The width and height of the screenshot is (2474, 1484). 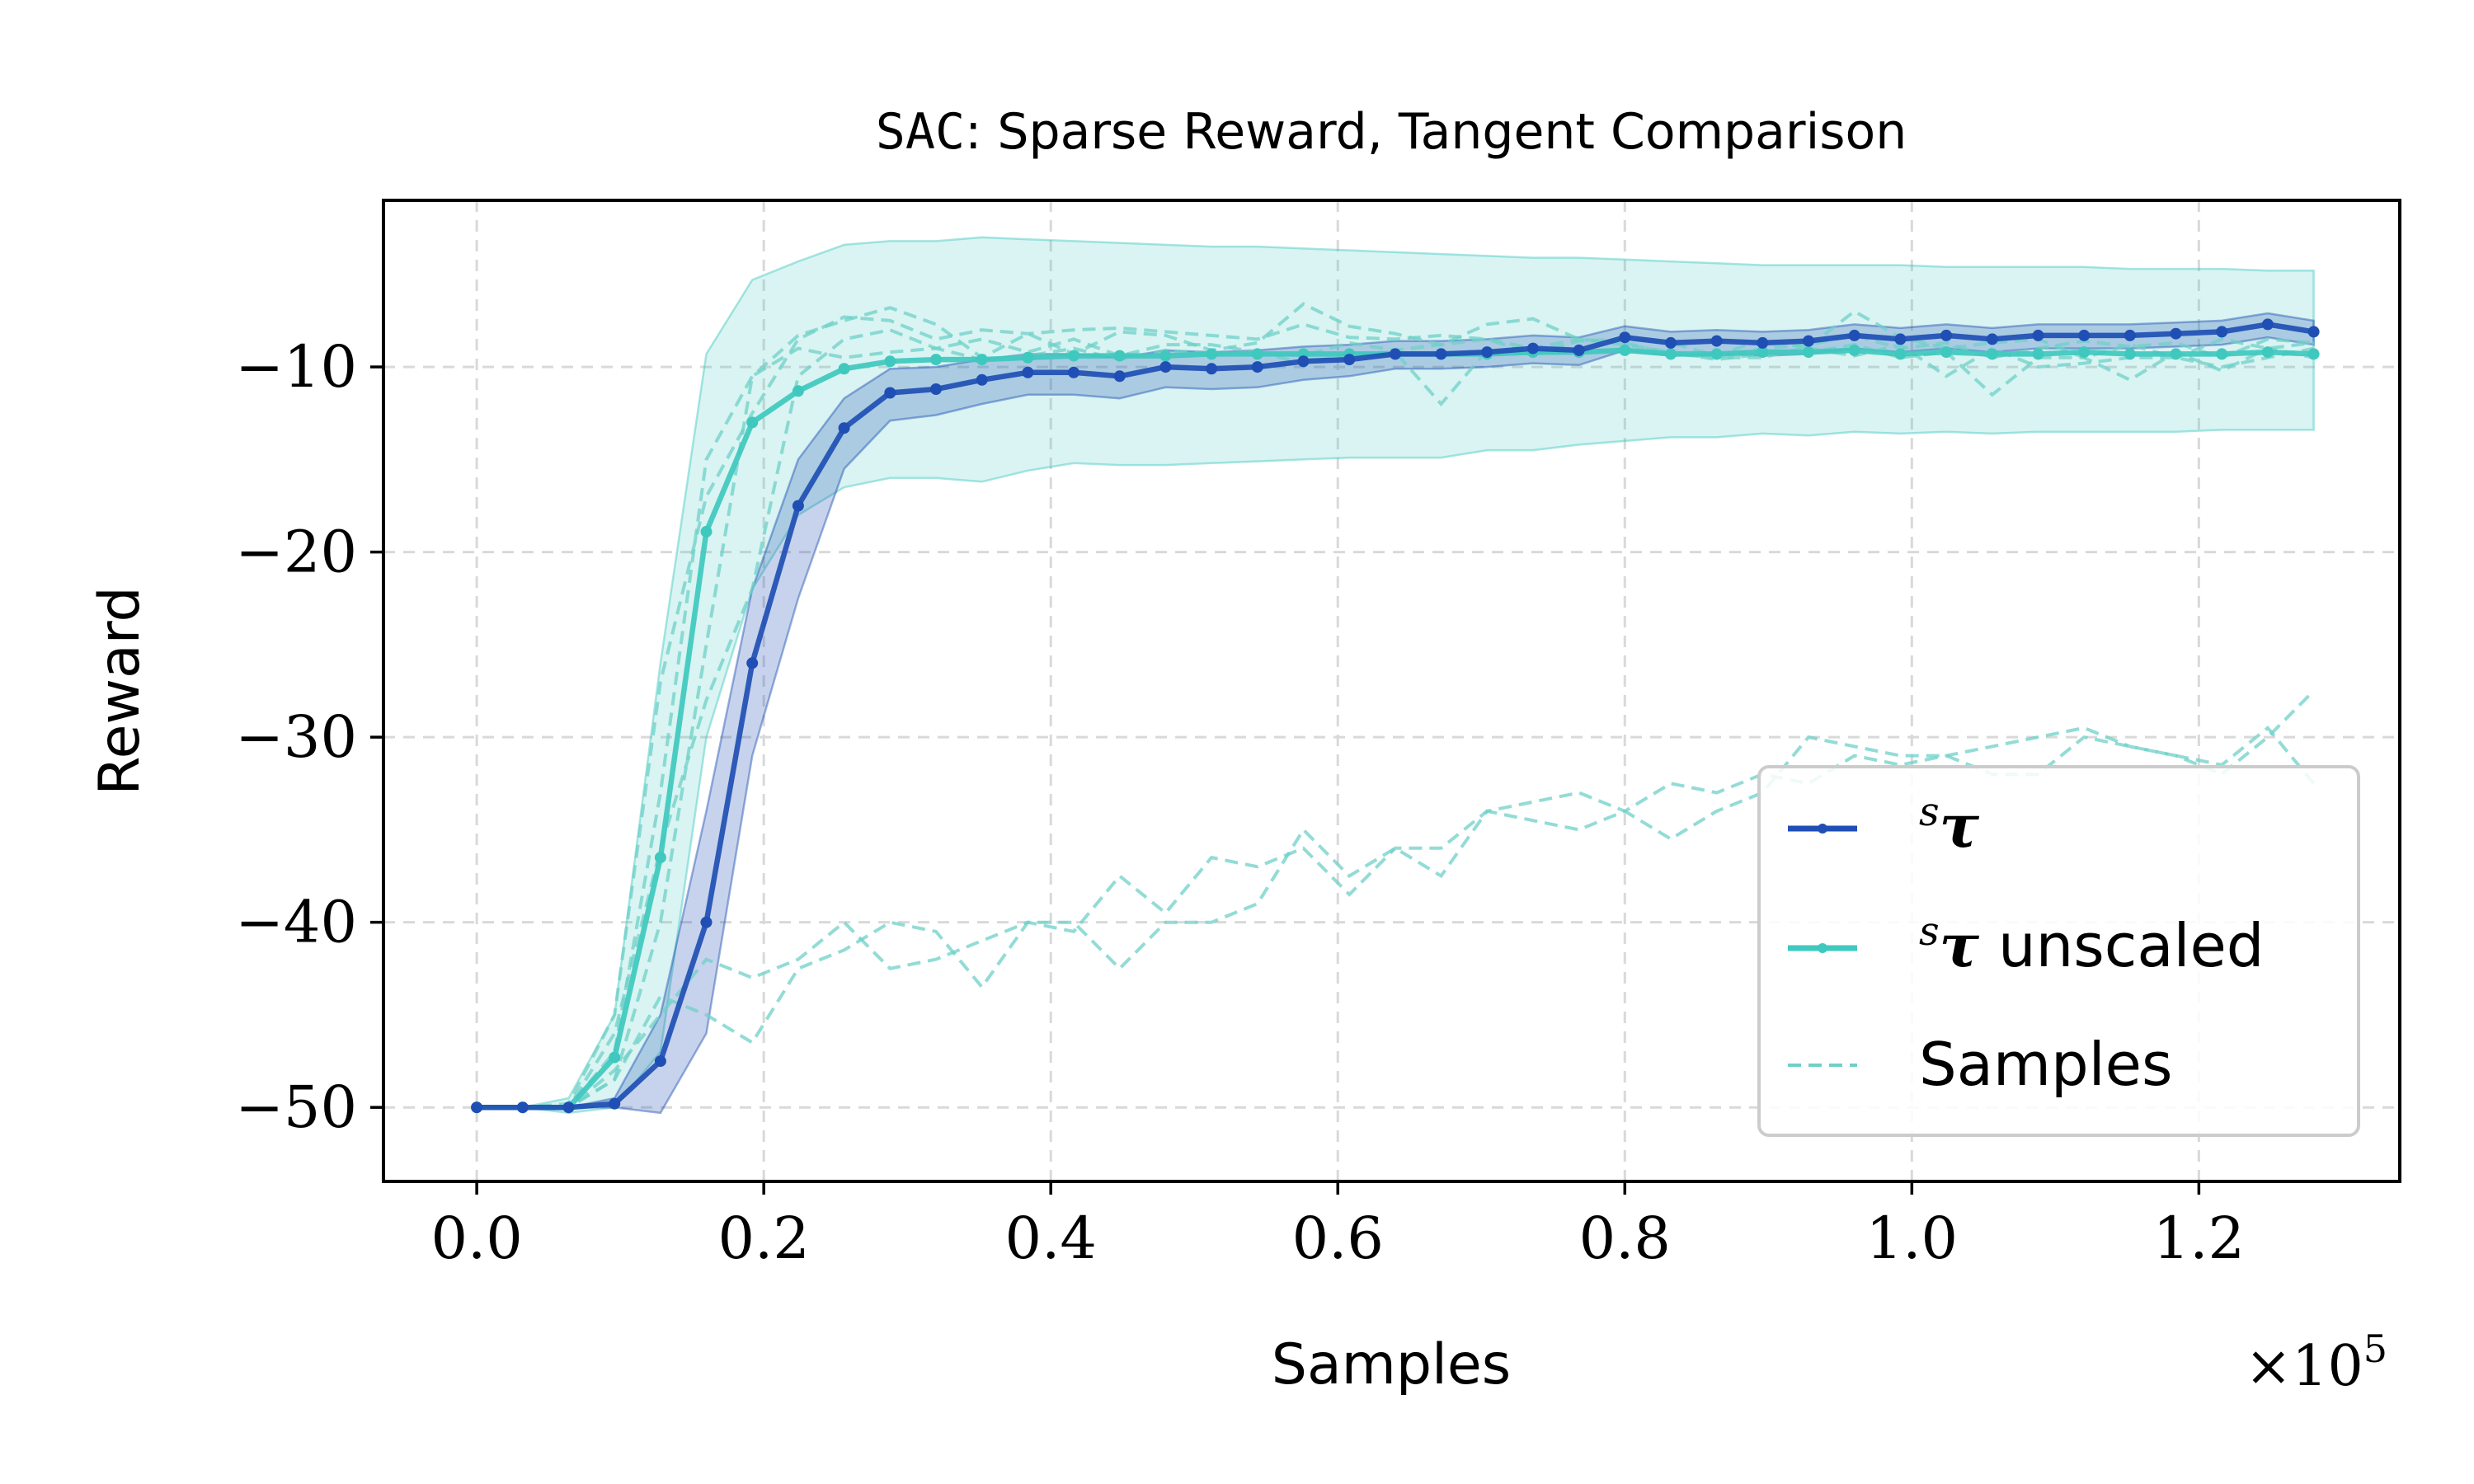 What do you see at coordinates (1960, 826) in the screenshot?
I see `legend-tau-scaled: τ` at bounding box center [1960, 826].